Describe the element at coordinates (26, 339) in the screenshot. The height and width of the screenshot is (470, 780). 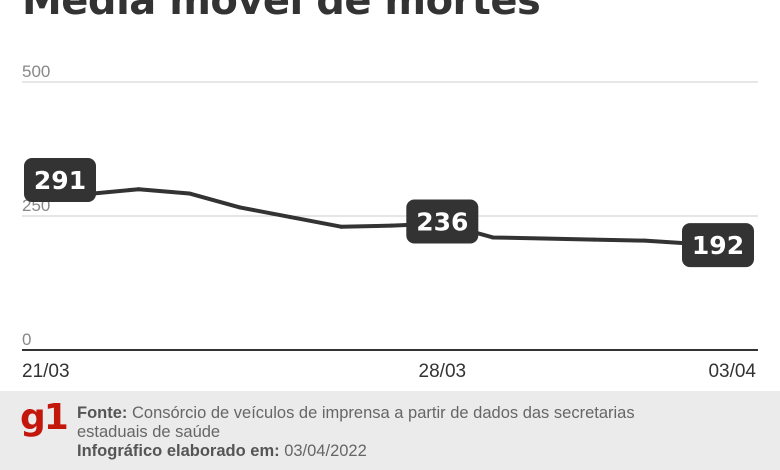
I see `y-tick-label: 0` at that location.